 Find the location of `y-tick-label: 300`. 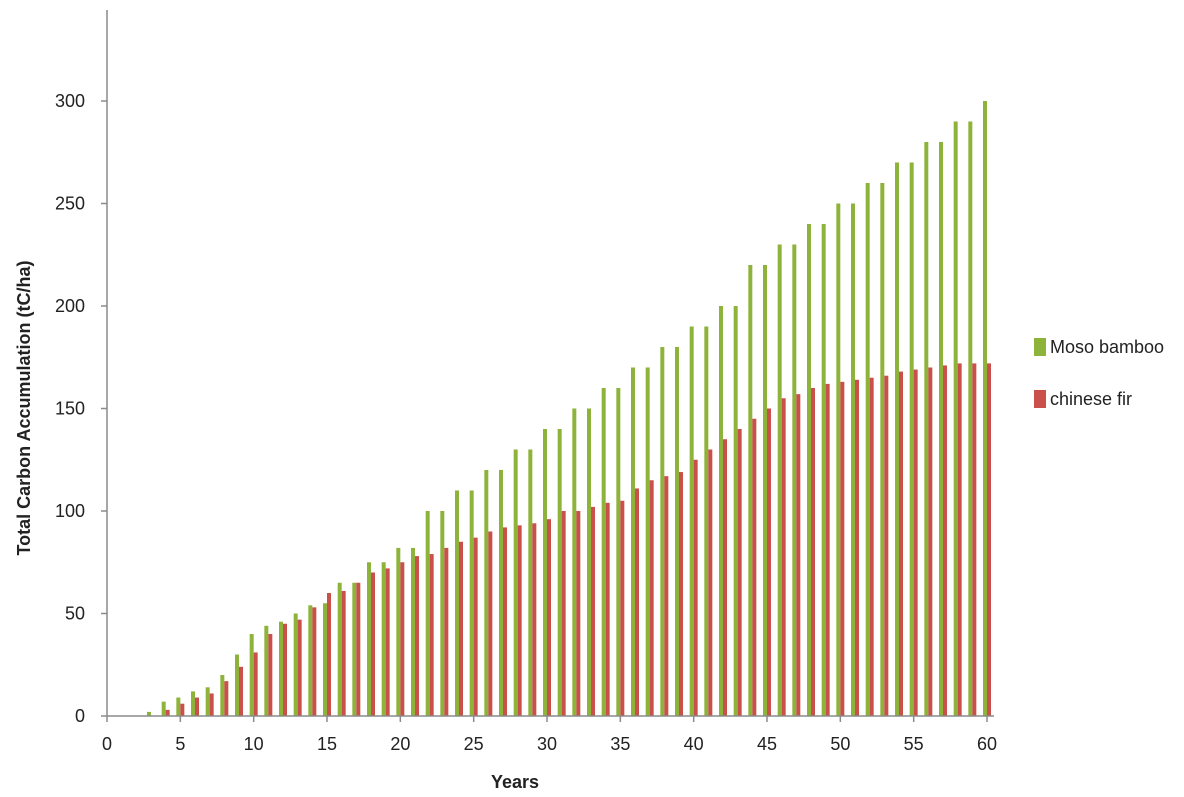

y-tick-label: 300 is located at coordinates (70, 101).